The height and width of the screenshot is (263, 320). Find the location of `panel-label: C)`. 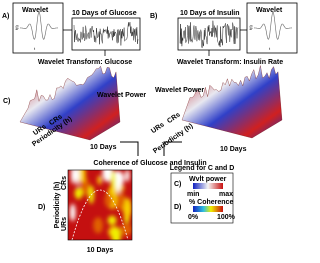

panel-label: C) is located at coordinates (6, 101).